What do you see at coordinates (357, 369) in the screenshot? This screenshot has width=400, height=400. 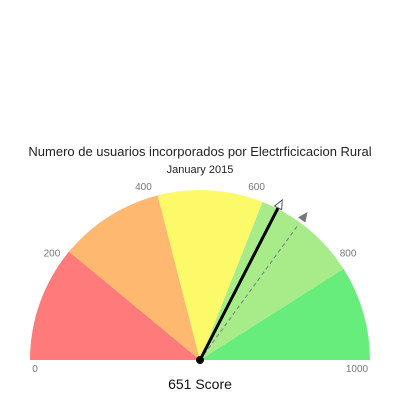 I see `tick-label-1000: 1000` at bounding box center [357, 369].